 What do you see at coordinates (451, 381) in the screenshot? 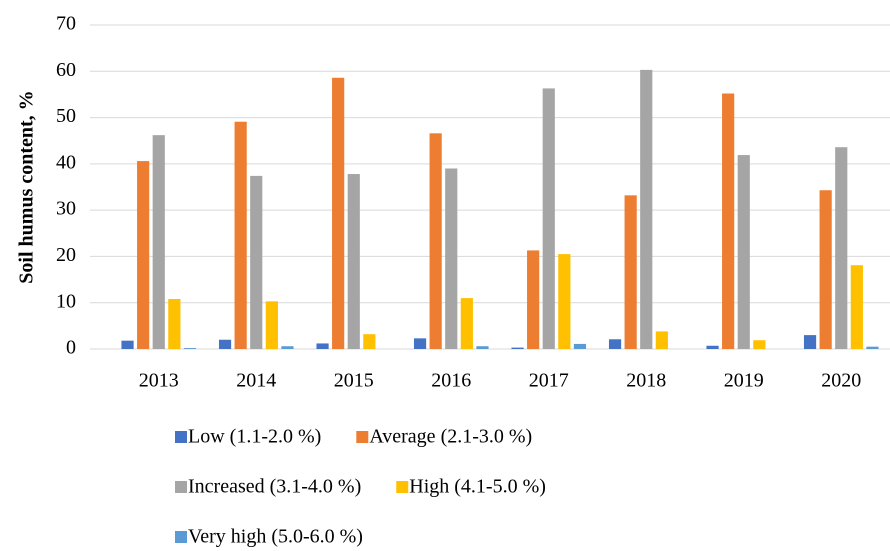
I see `x-tick-label: 2016` at bounding box center [451, 381].